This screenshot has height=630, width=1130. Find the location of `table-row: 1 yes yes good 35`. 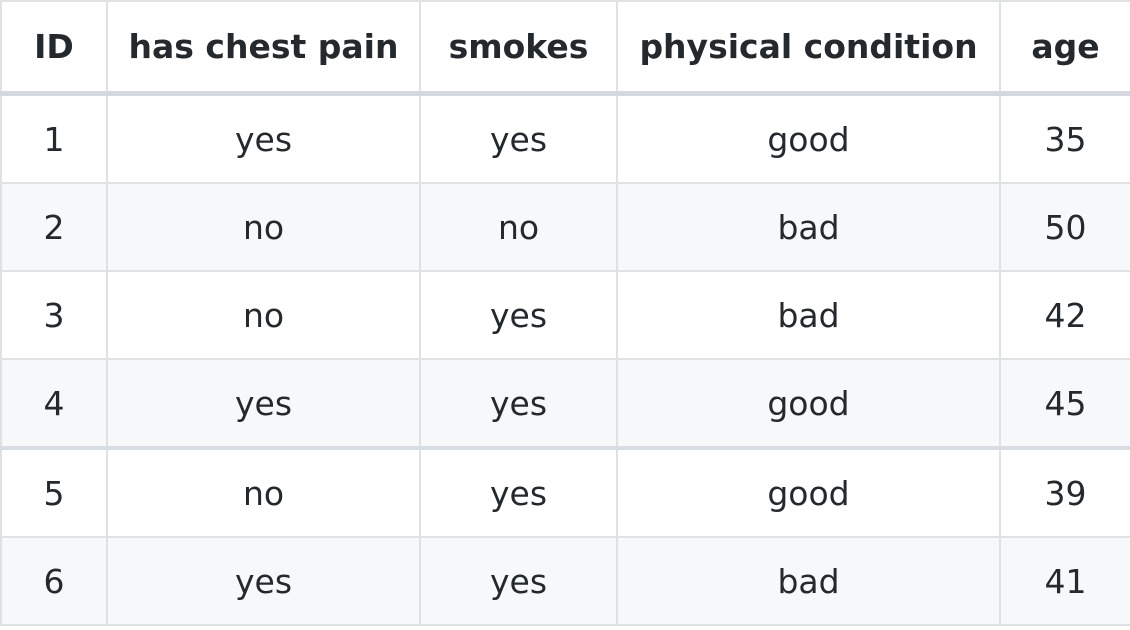

table-row: 1 yes yes good 35 is located at coordinates (565, 138).